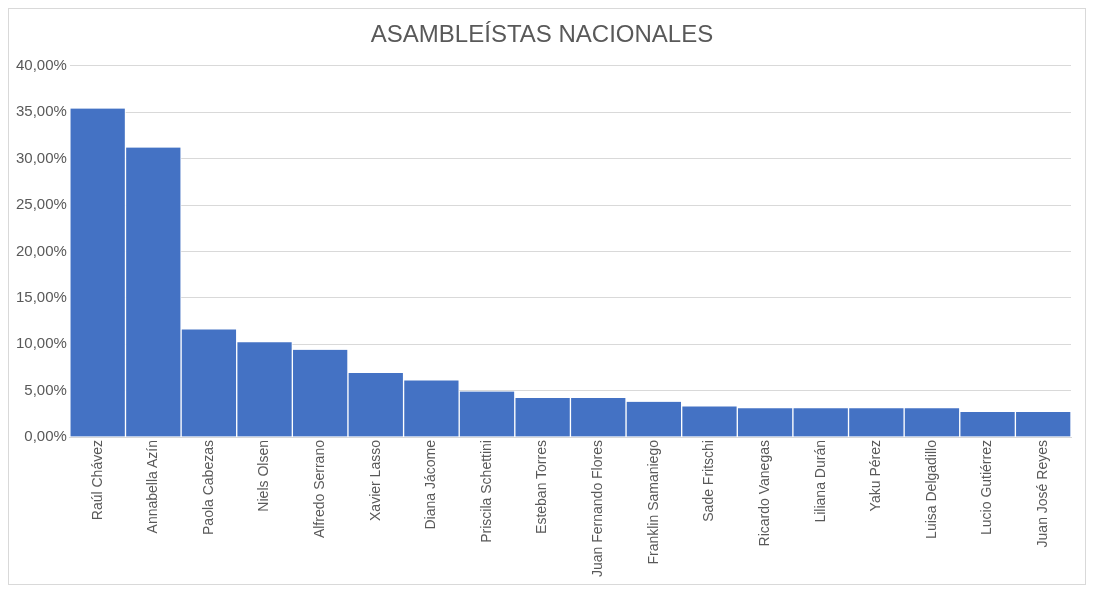 The image size is (1094, 595). Describe the element at coordinates (41, 250) in the screenshot. I see `y-tick-label: 20,00%` at that location.